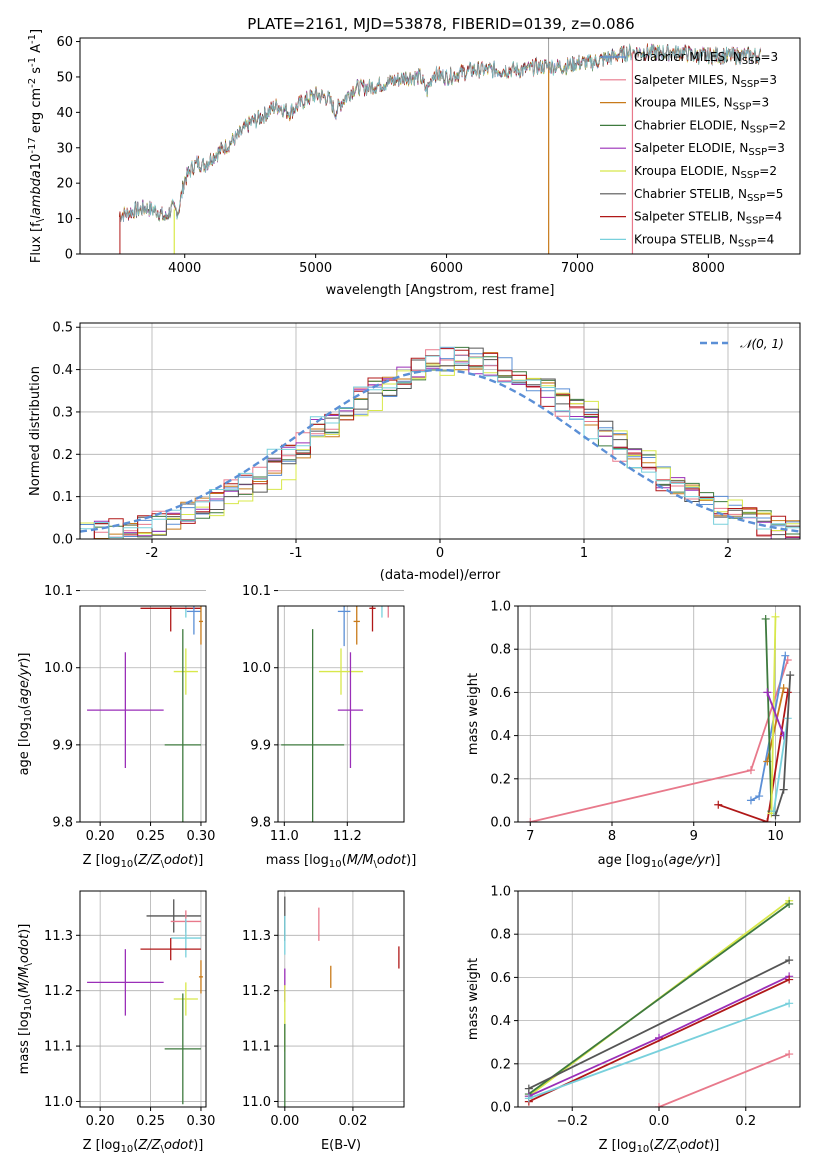 This screenshot has height=1174, width=819. I want to click on mass-vs-ebv-xlabel: E(B-V), so click(341, 1145).